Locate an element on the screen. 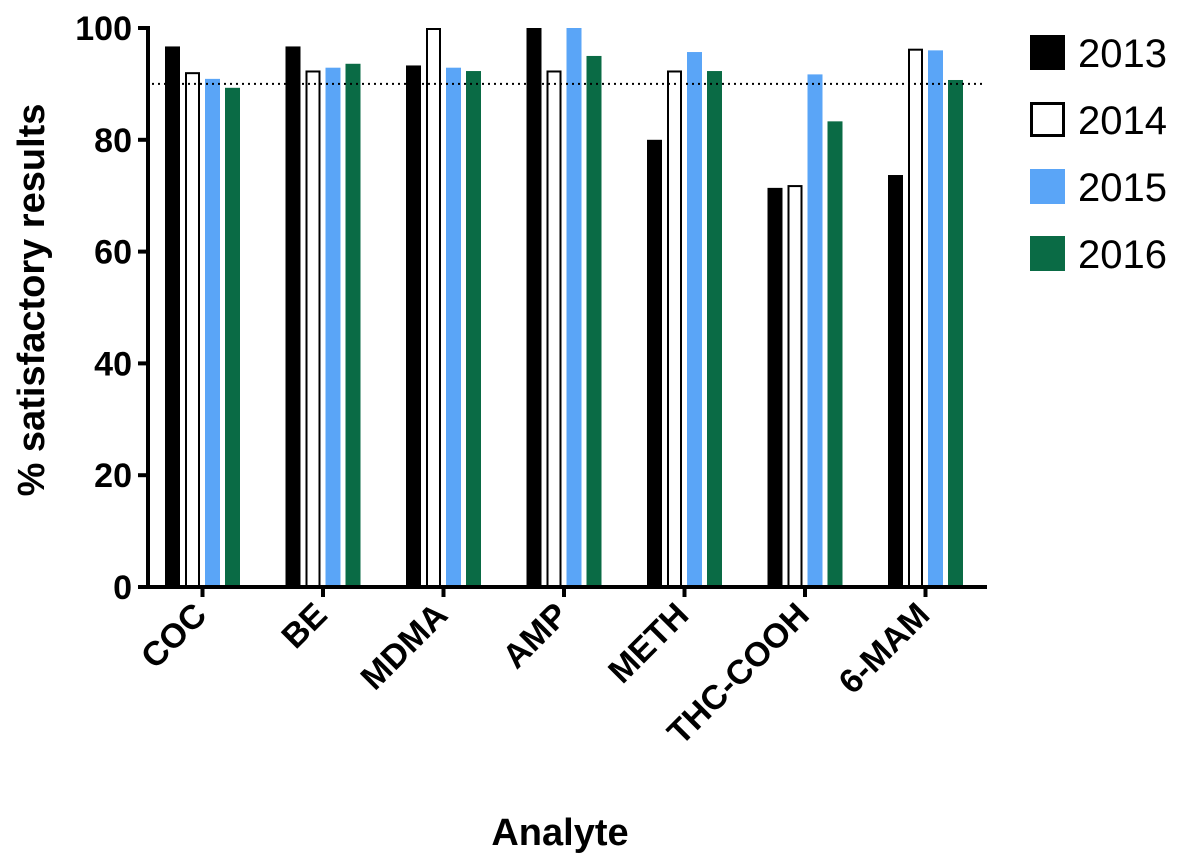 The image size is (1190, 859). legend-label: 2016 is located at coordinates (1122, 255).